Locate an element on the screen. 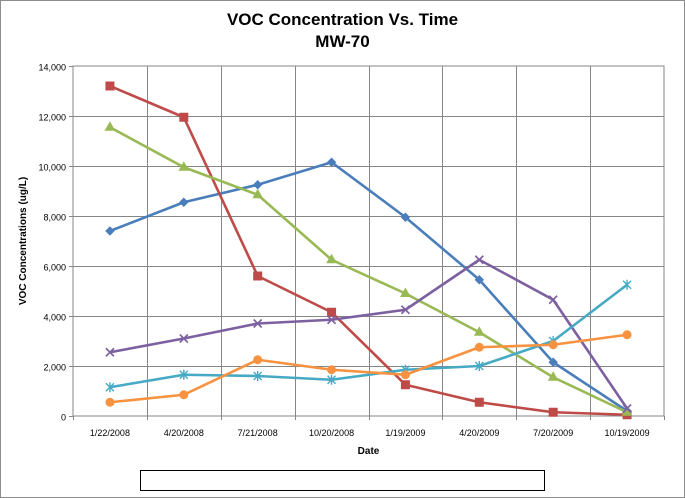 The height and width of the screenshot is (498, 685). x-tick-label: 4/20/2008 is located at coordinates (184, 433).